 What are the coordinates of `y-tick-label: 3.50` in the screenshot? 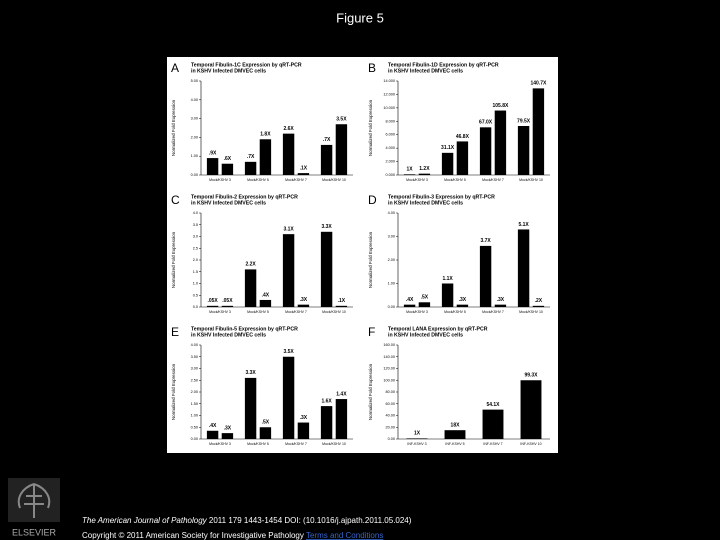 It's located at (194, 357).